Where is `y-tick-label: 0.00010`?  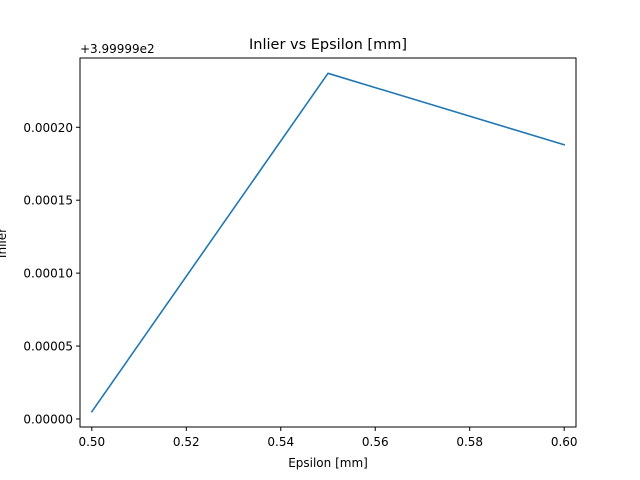 y-tick-label: 0.00010 is located at coordinates (48, 274).